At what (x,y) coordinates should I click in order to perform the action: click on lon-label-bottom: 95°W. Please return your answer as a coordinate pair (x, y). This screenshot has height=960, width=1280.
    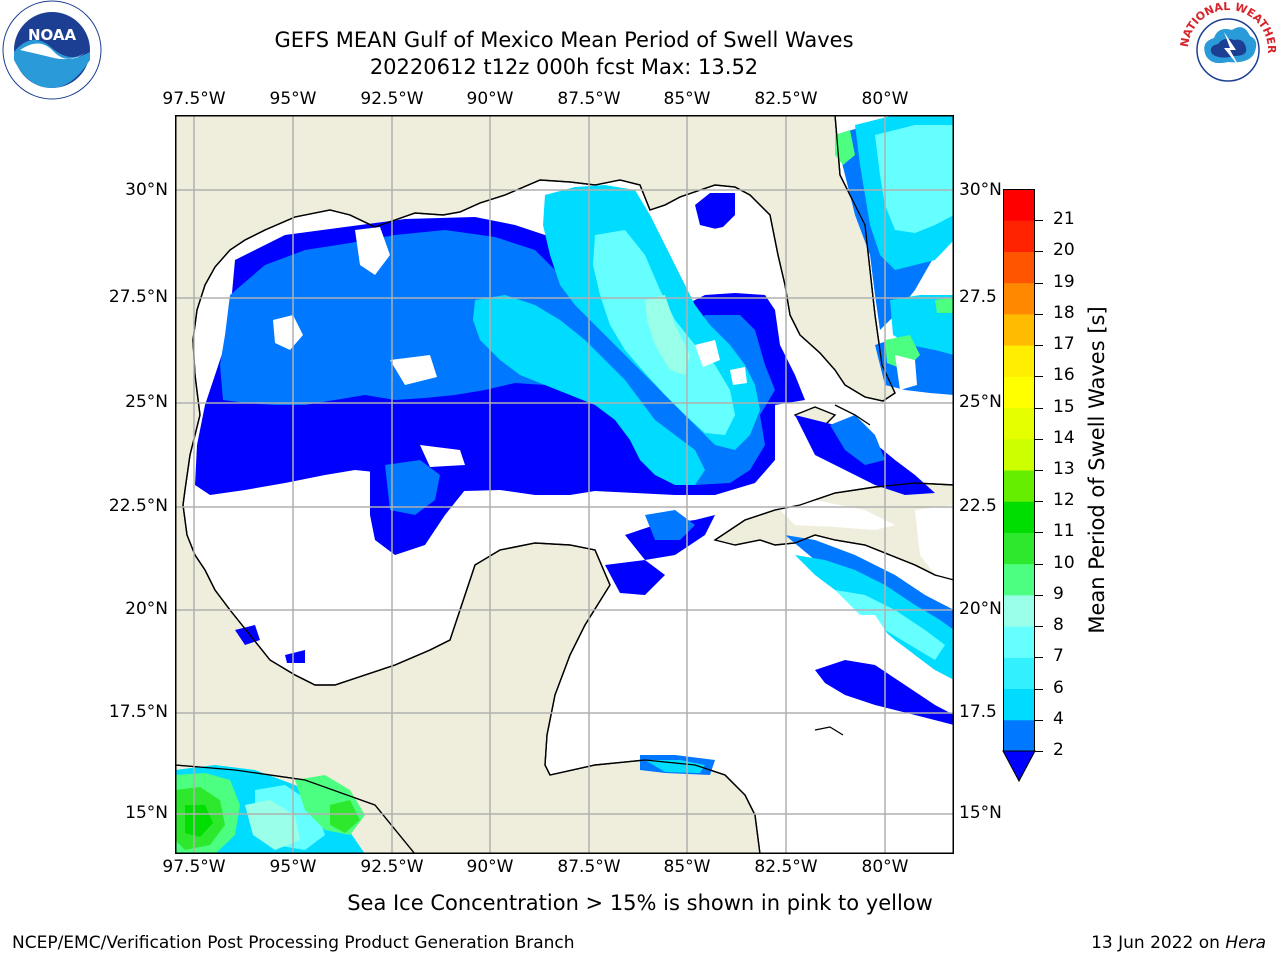
    Looking at the image, I should click on (293, 867).